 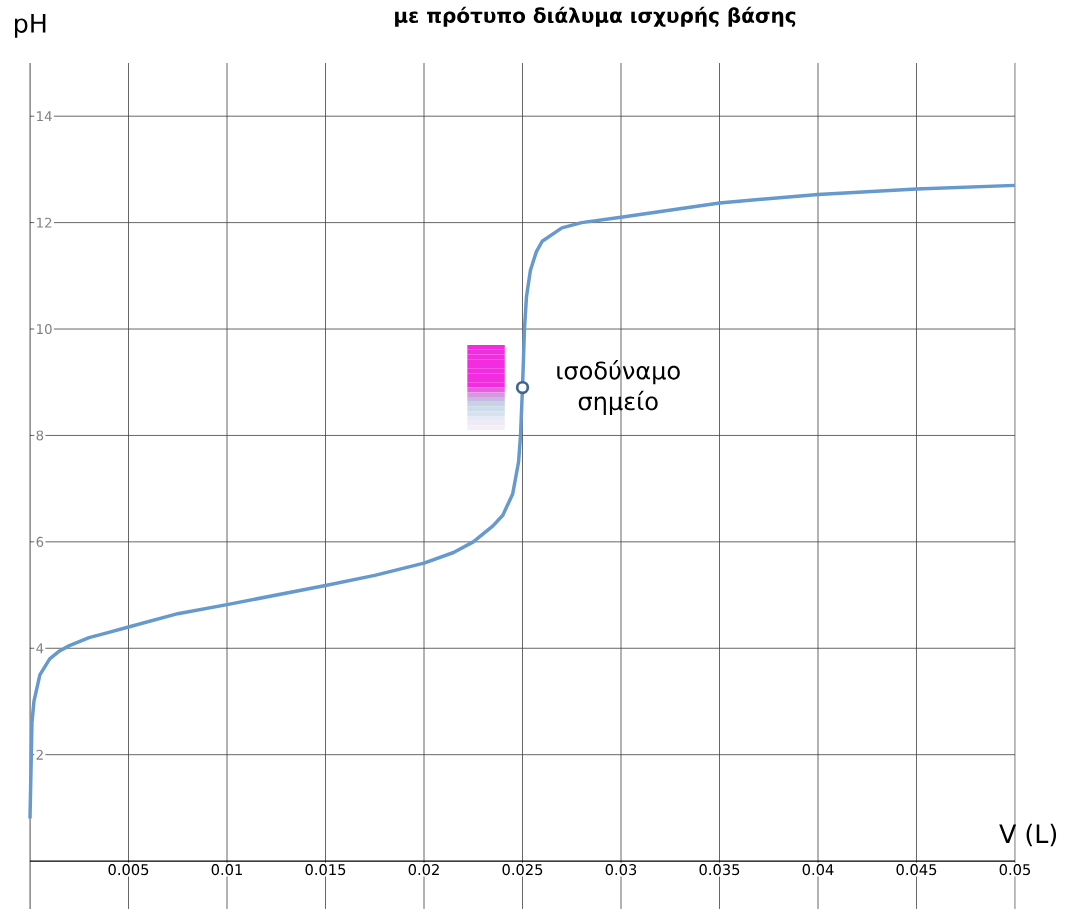 I want to click on x-tick-label: 0.045, so click(x=916, y=870).